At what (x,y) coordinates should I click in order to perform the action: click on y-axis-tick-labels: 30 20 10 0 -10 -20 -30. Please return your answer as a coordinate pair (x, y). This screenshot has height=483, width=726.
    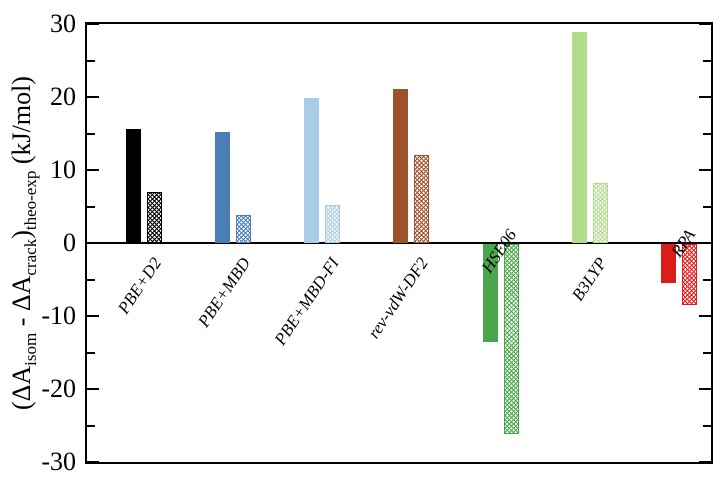
    Looking at the image, I should click on (40, 241).